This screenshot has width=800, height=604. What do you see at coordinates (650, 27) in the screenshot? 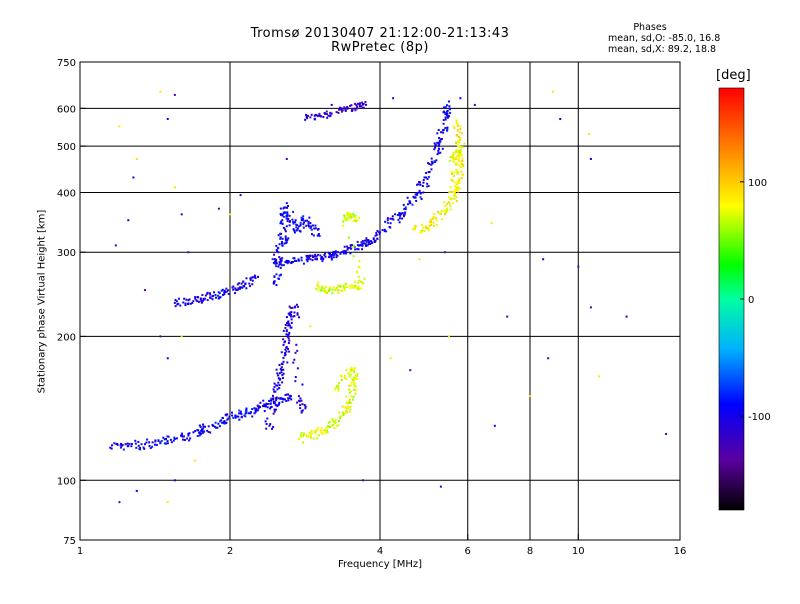
I see `phases-heading: Phases` at bounding box center [650, 27].